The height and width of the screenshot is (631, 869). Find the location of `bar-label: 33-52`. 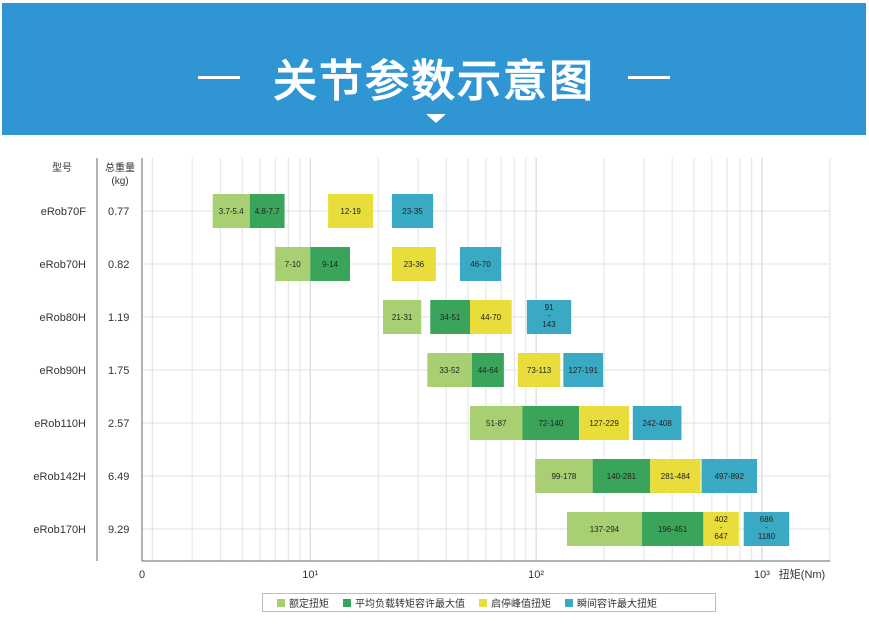

bar-label: 33-52 is located at coordinates (449, 370).